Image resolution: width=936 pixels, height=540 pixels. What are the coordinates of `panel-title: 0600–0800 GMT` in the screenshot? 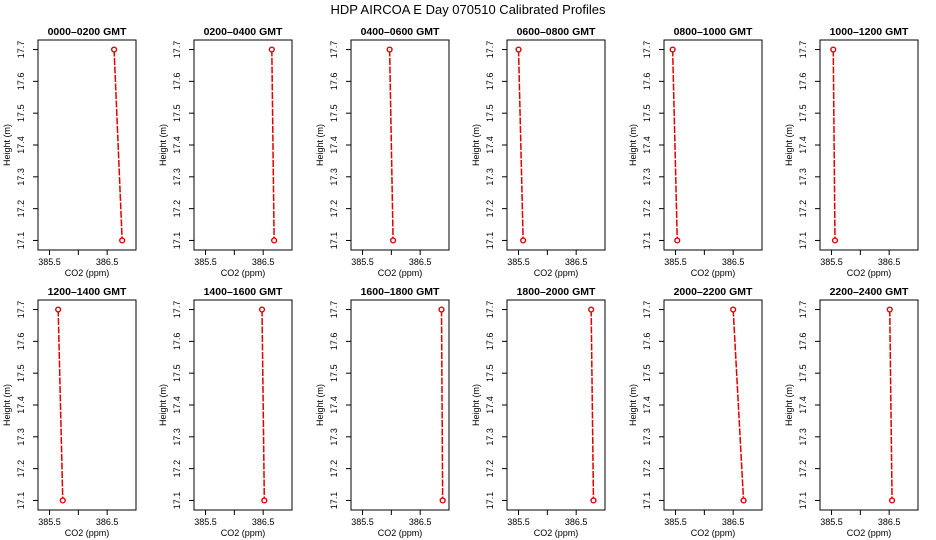 It's located at (556, 32).